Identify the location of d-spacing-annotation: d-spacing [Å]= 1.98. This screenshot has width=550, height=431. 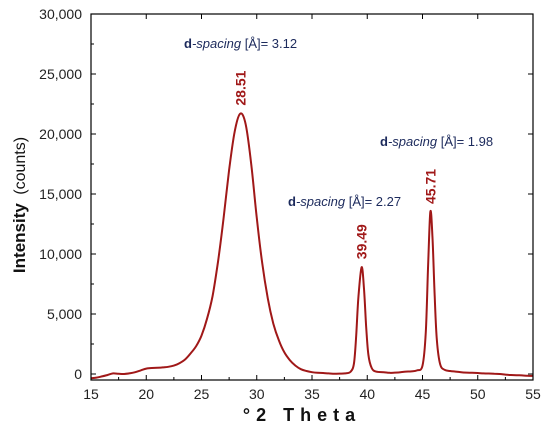
(436, 141).